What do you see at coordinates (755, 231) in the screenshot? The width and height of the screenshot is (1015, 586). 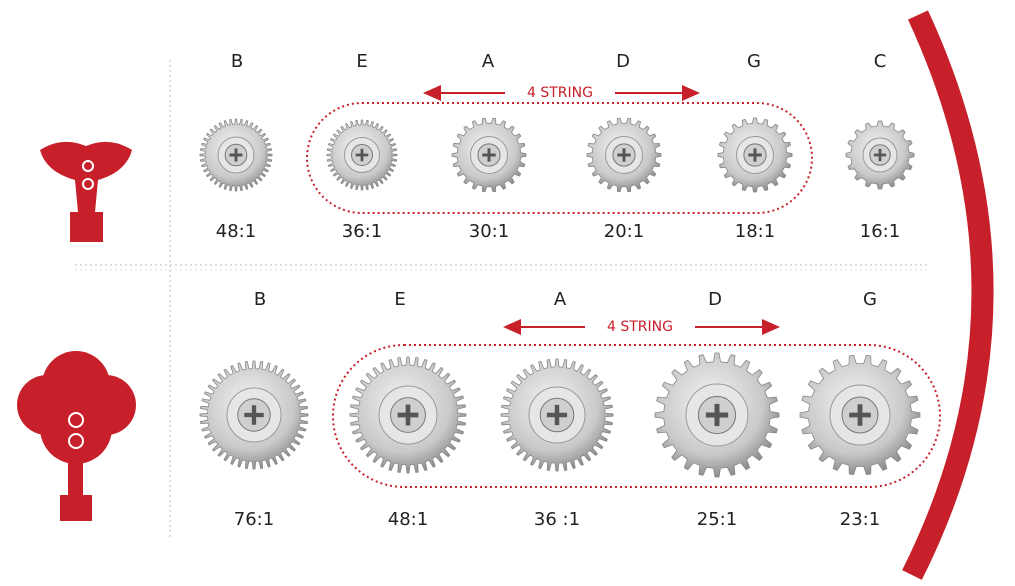 I see `ratio-label: 18:1` at bounding box center [755, 231].